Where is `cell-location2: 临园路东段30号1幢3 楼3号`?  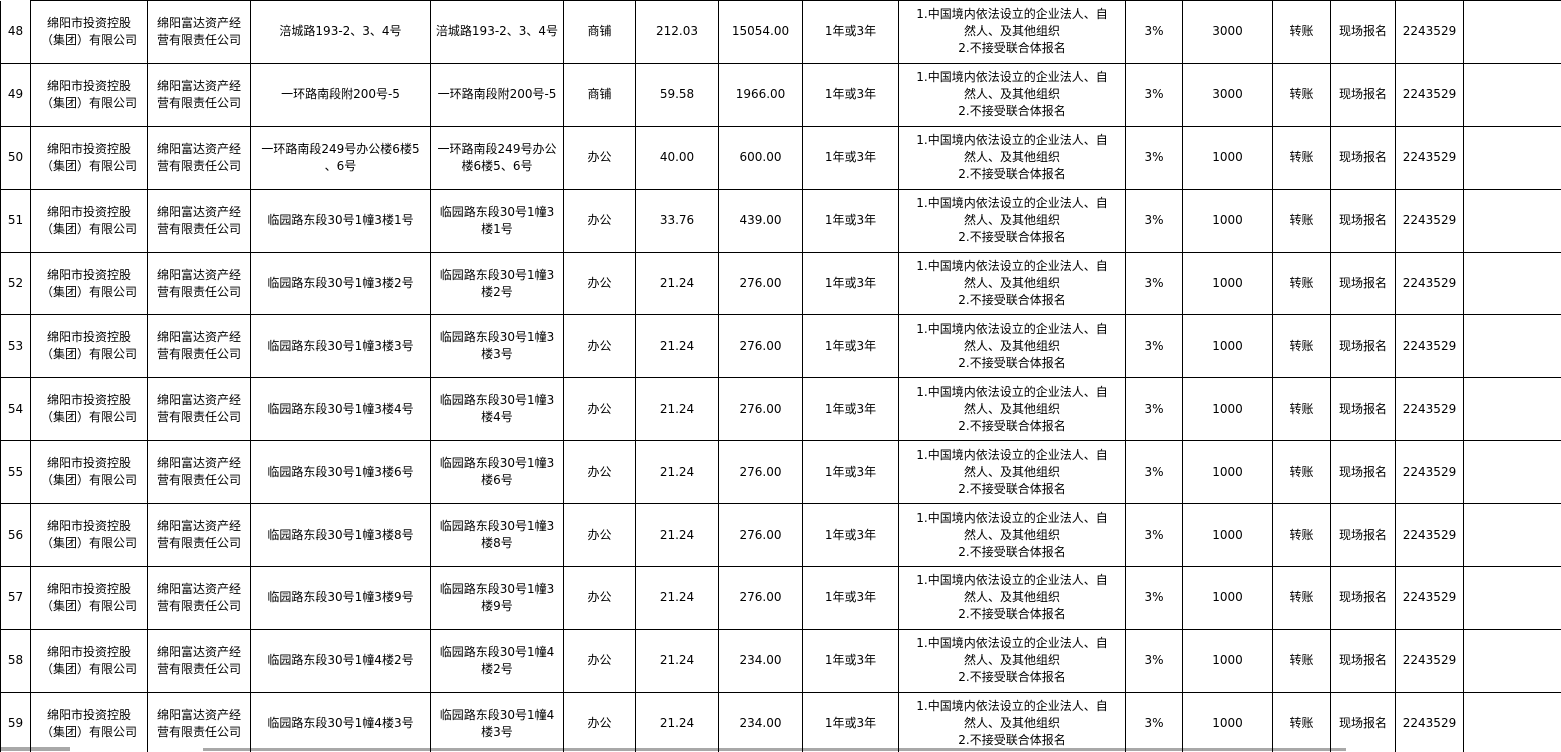 cell-location2: 临园路东段30号1幢3 楼3号 is located at coordinates (497, 346).